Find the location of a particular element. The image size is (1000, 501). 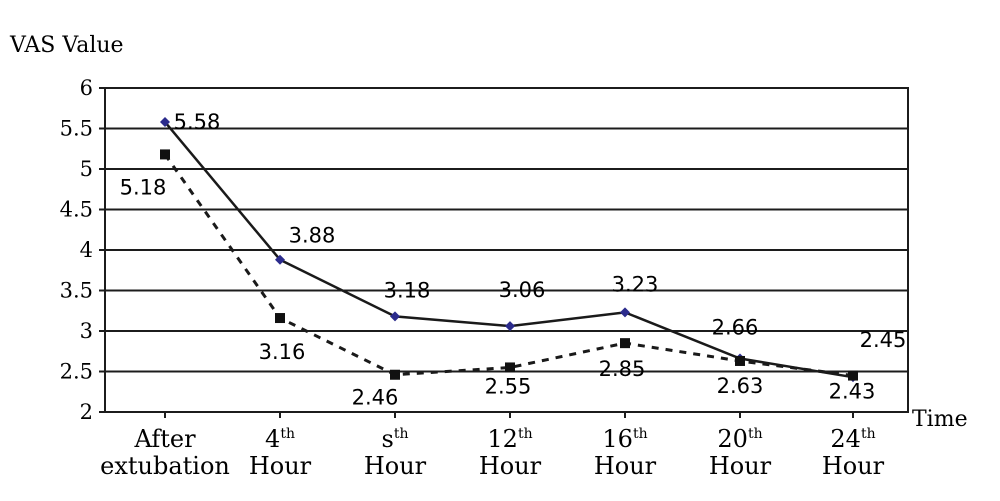

data-label: 3.06 is located at coordinates (522, 290).